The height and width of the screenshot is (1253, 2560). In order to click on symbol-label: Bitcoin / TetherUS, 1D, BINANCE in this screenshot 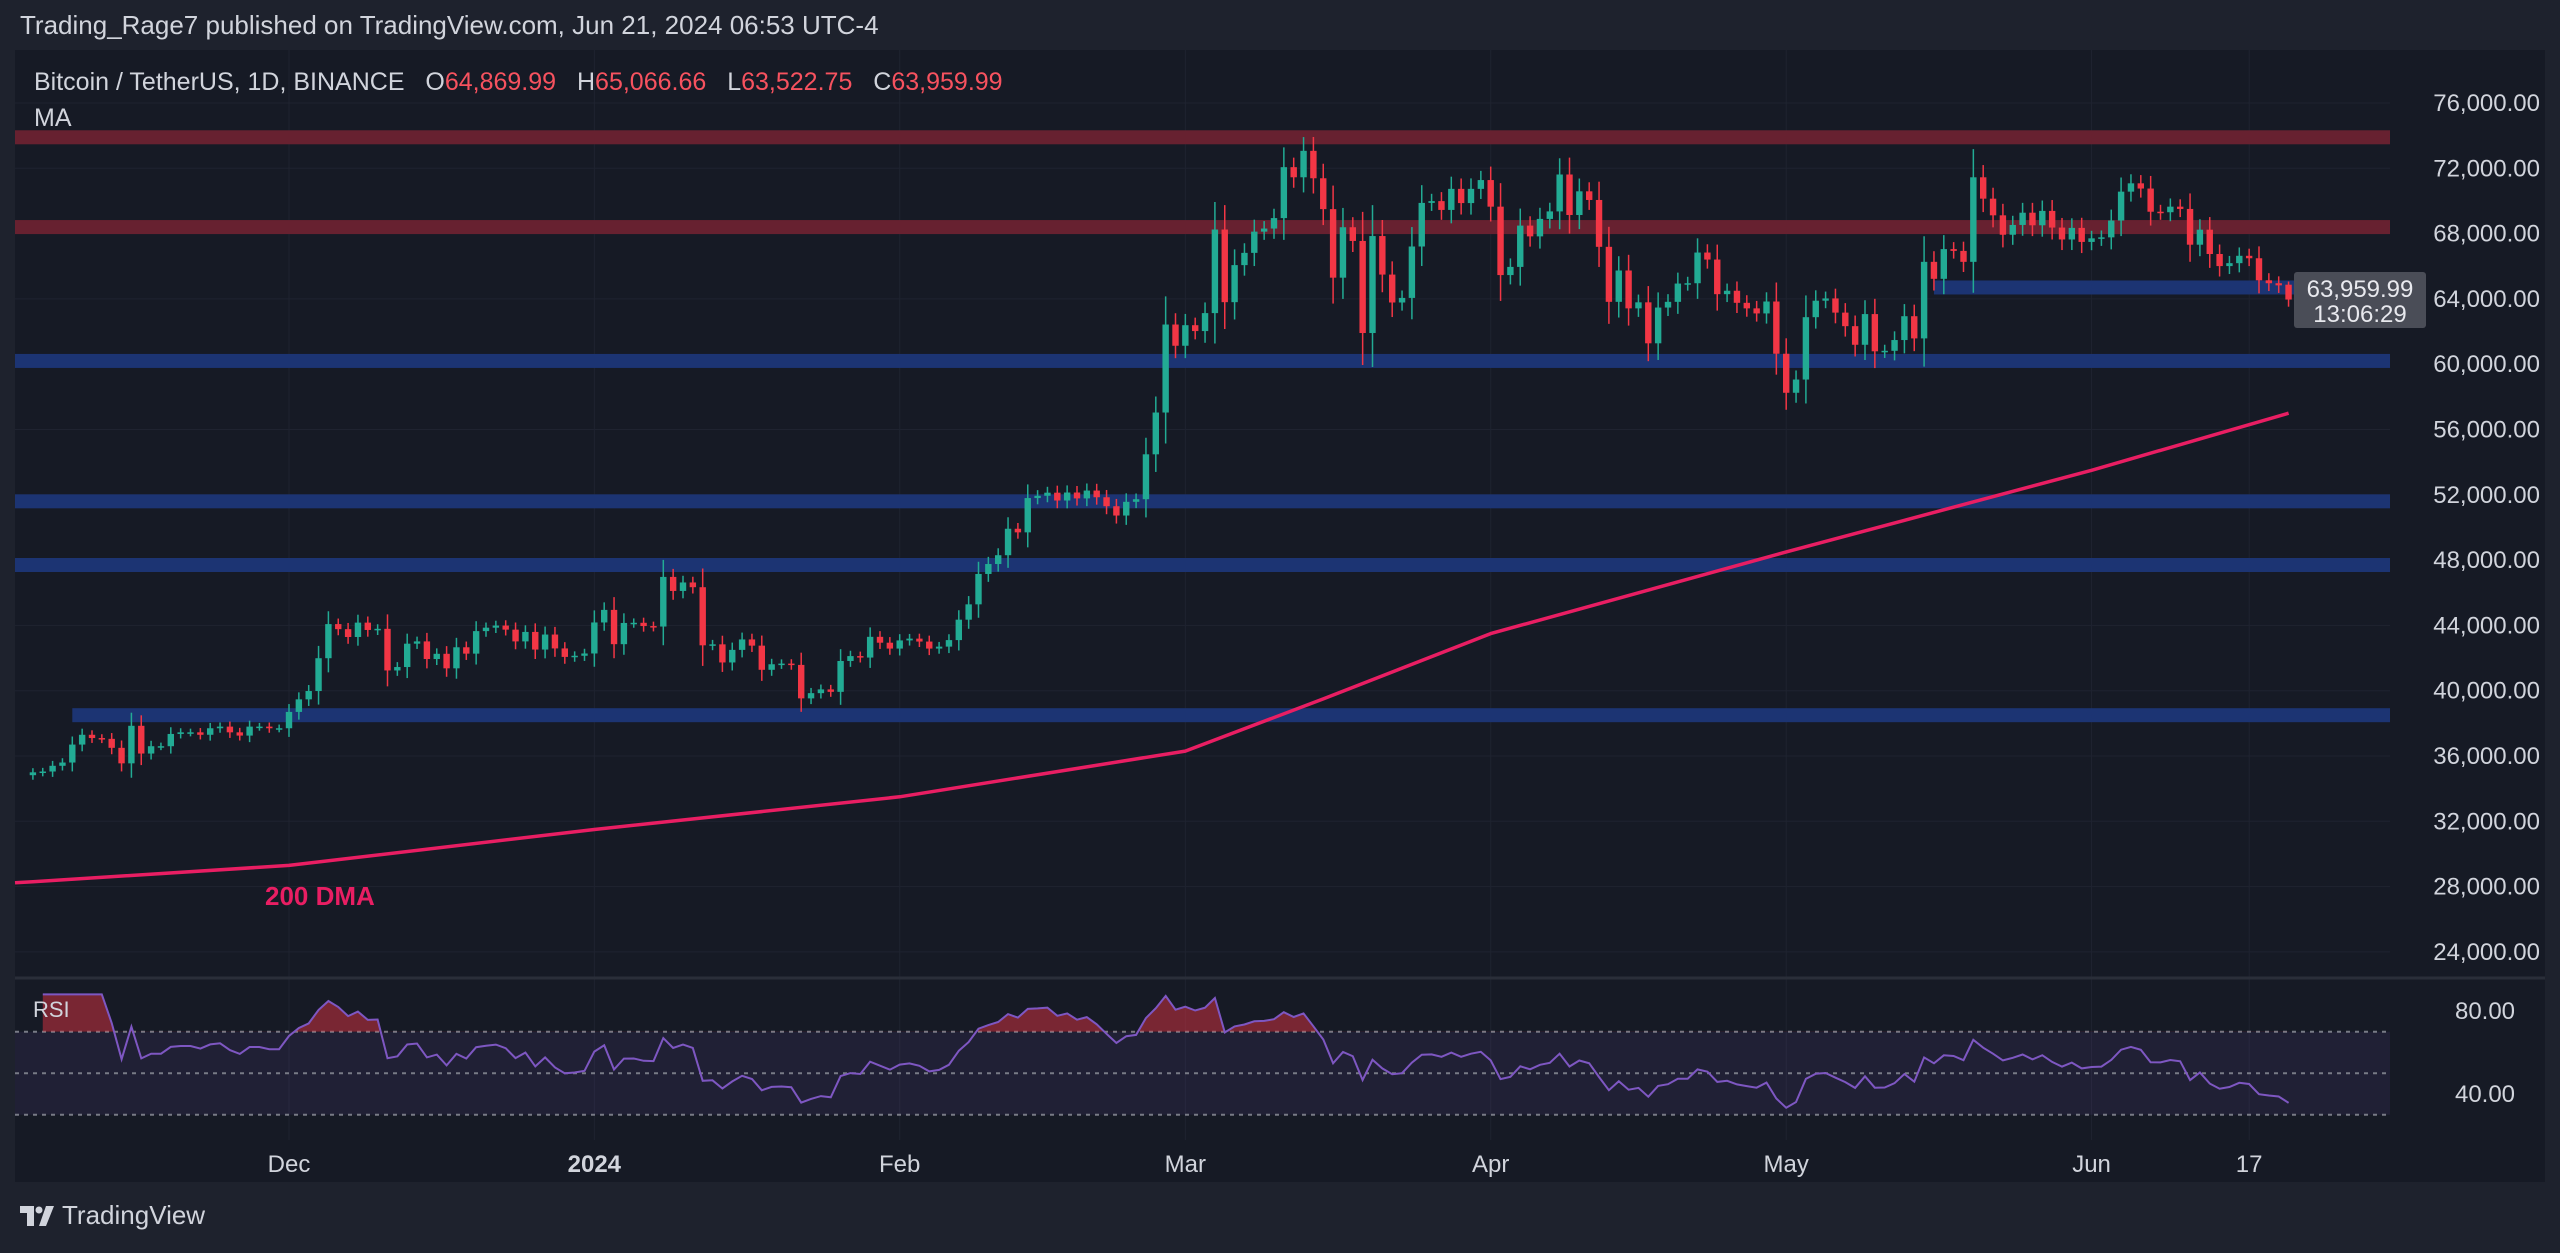, I will do `click(219, 82)`.